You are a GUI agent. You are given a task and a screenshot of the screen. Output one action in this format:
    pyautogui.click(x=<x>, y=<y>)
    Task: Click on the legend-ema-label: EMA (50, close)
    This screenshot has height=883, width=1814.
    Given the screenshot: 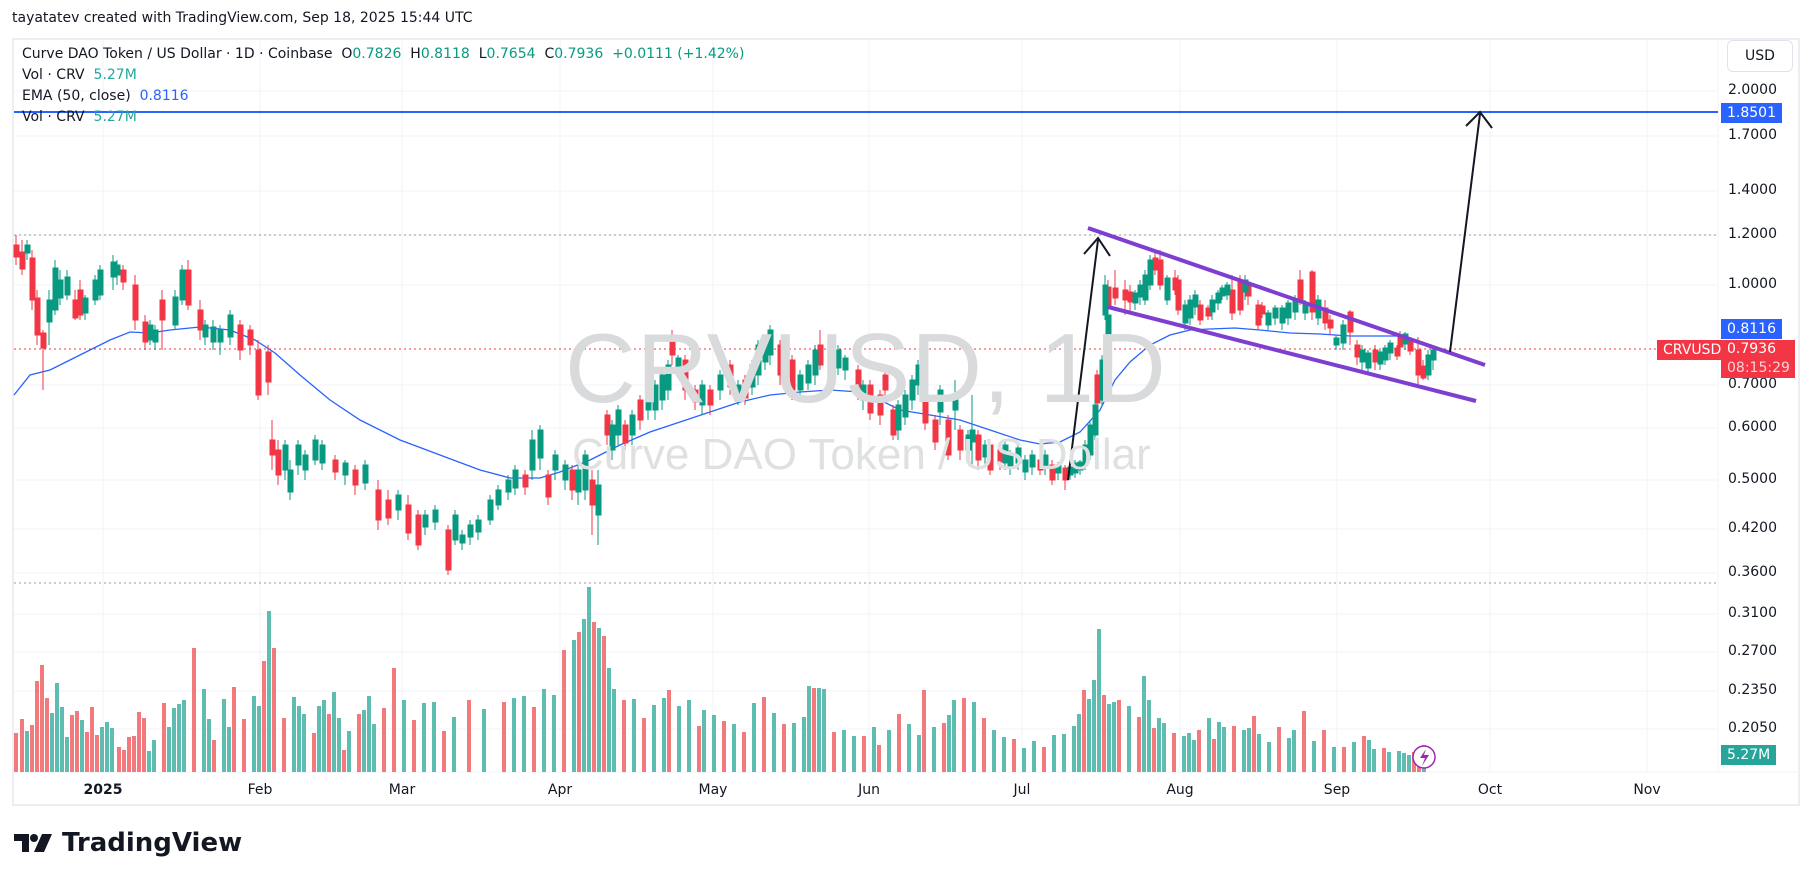 What is the action you would take?
    pyautogui.click(x=76, y=96)
    